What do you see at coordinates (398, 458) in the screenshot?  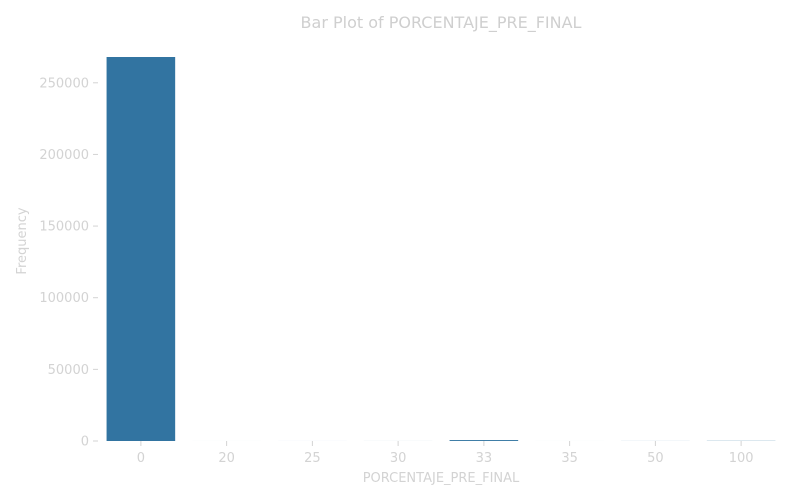 I see `x-tick-label-30: 30` at bounding box center [398, 458].